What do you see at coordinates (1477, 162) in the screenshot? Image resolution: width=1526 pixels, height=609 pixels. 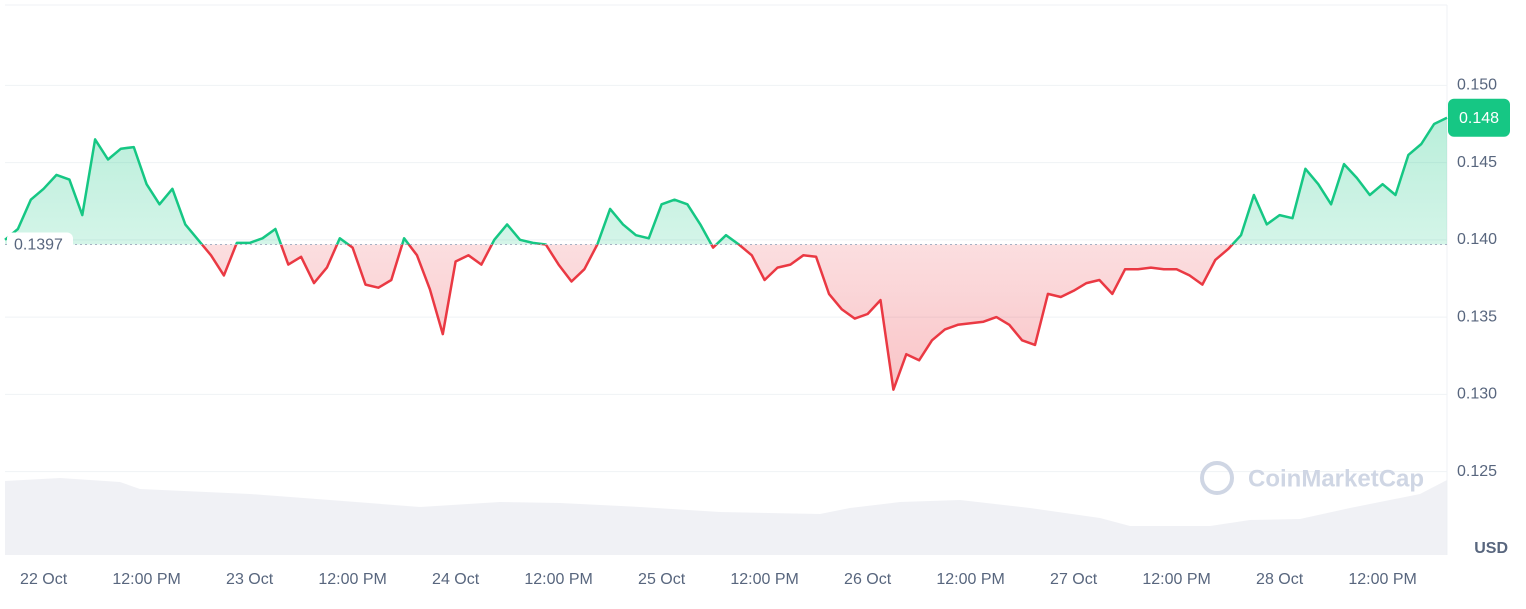 I see `y-tick-label: 0.145` at bounding box center [1477, 162].